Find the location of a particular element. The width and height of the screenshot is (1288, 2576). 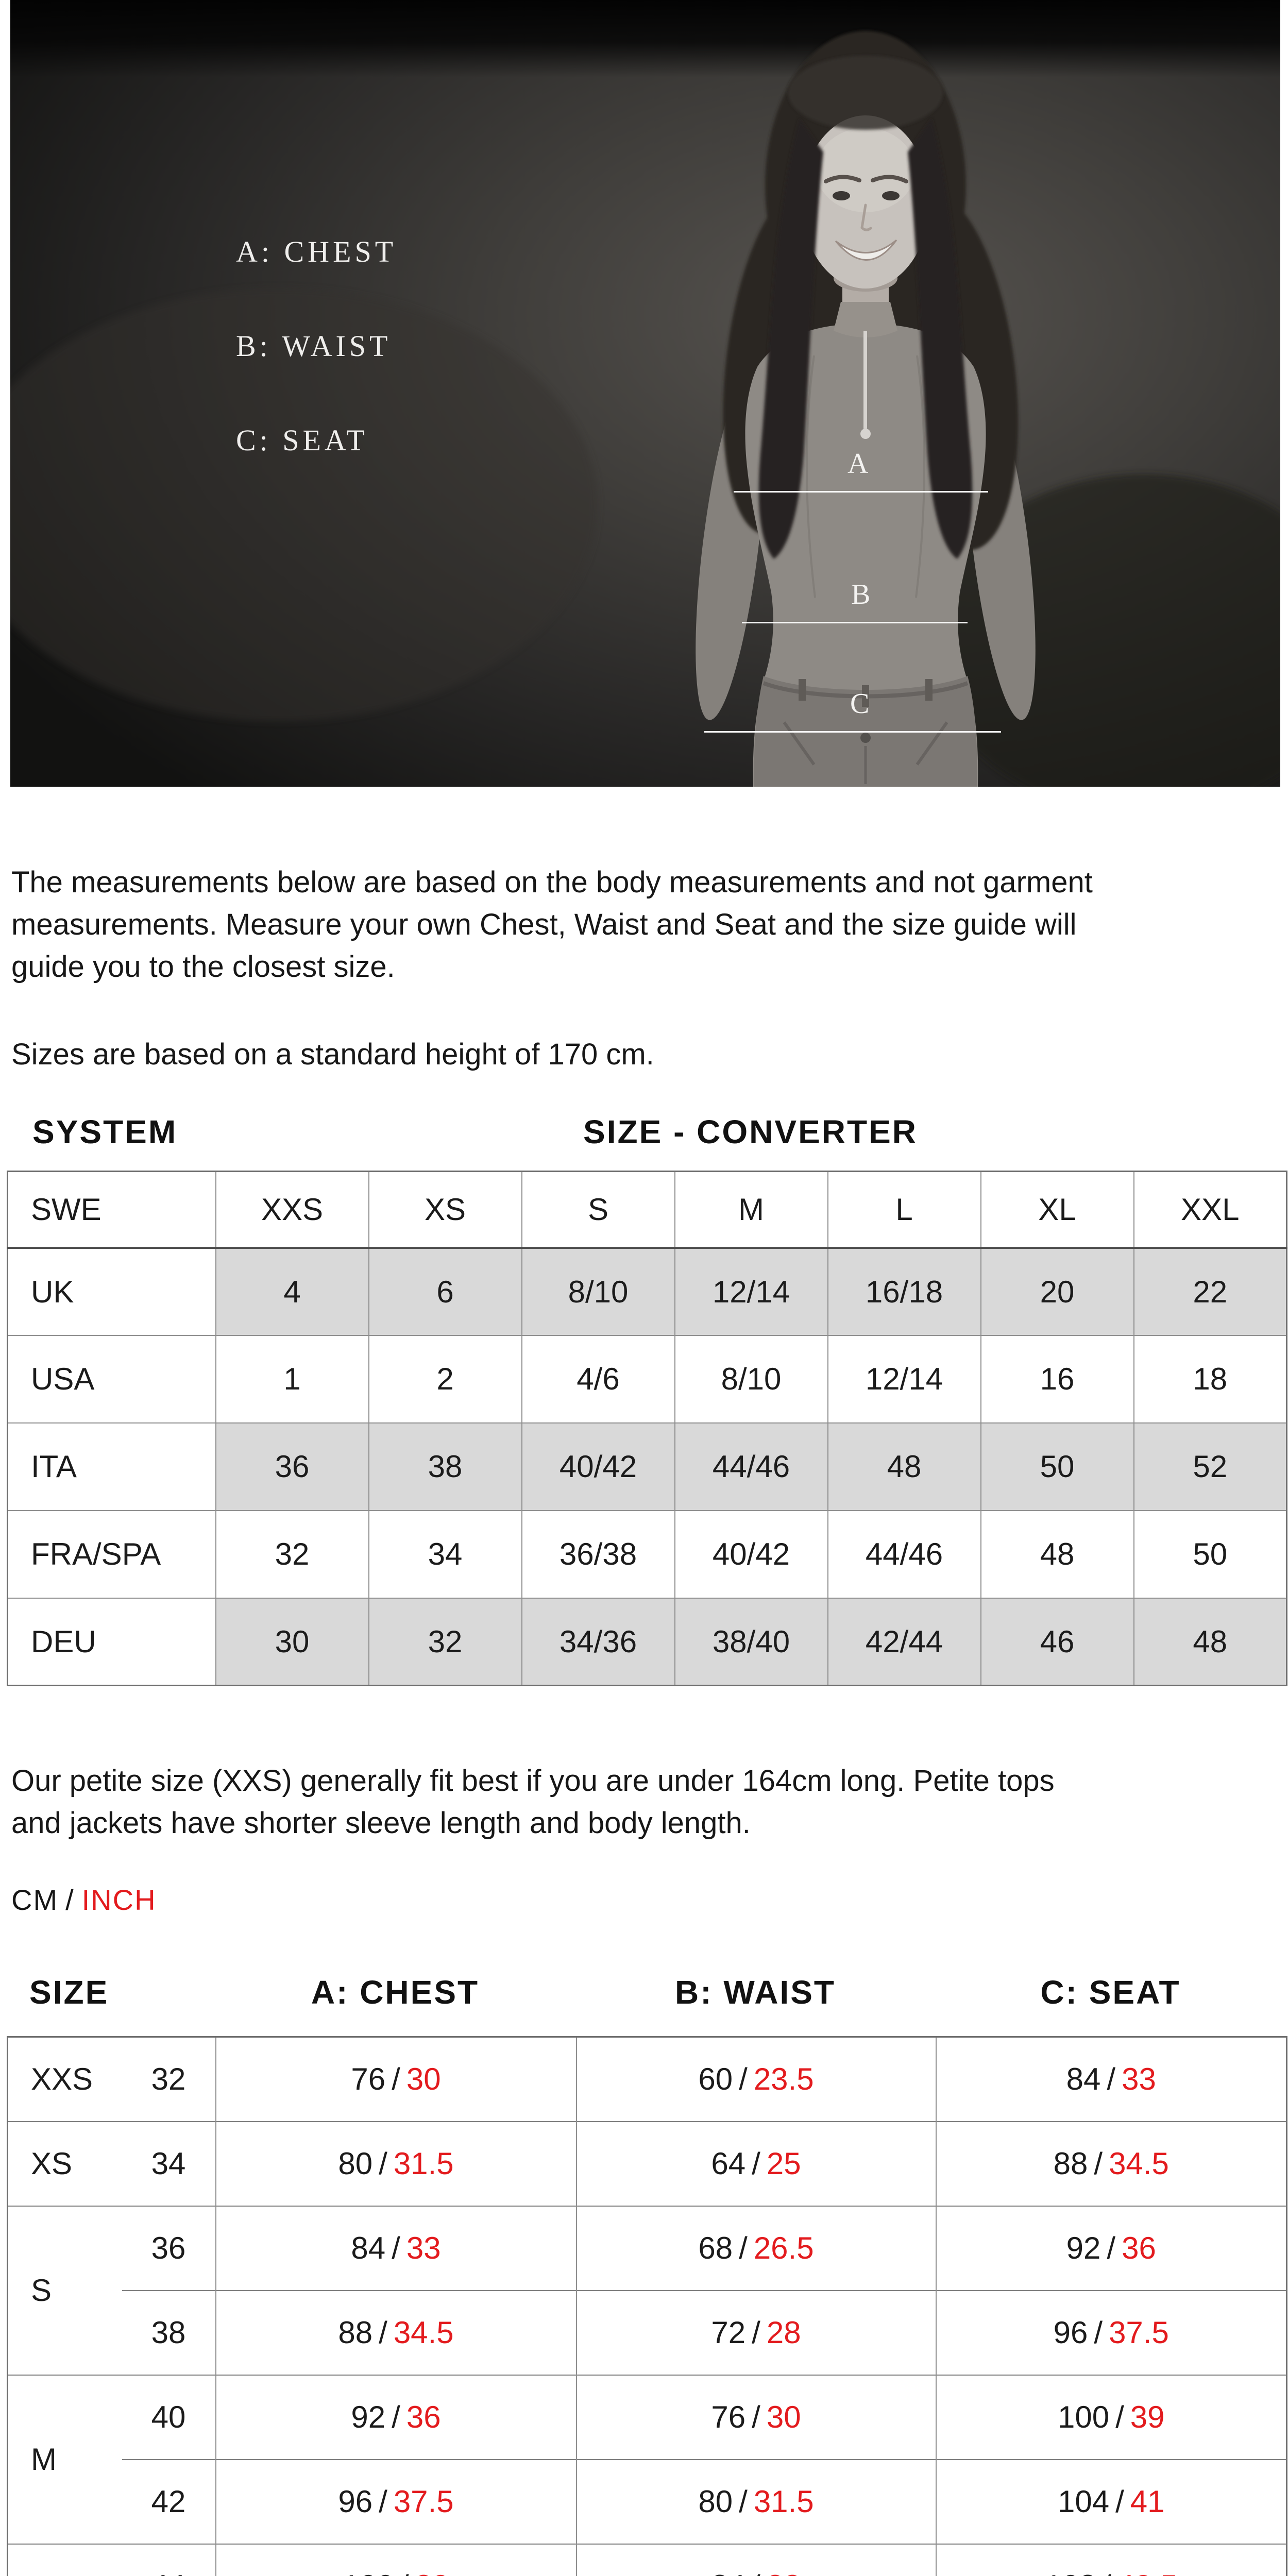

hero-legend-seat: C: SEAT is located at coordinates (302, 440).